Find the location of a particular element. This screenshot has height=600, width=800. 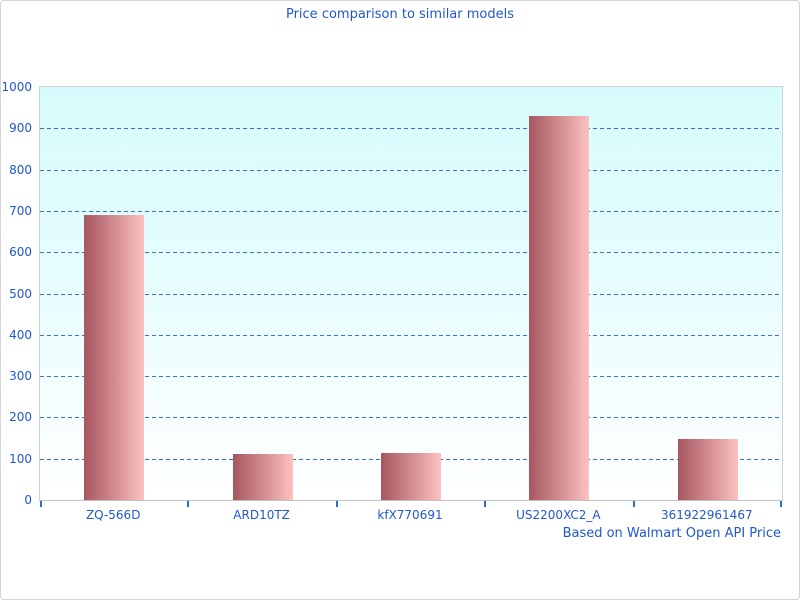

y-axis-labels: 0 100 200 300 400 500 600 700 800 900 1000 is located at coordinates (16, 293).